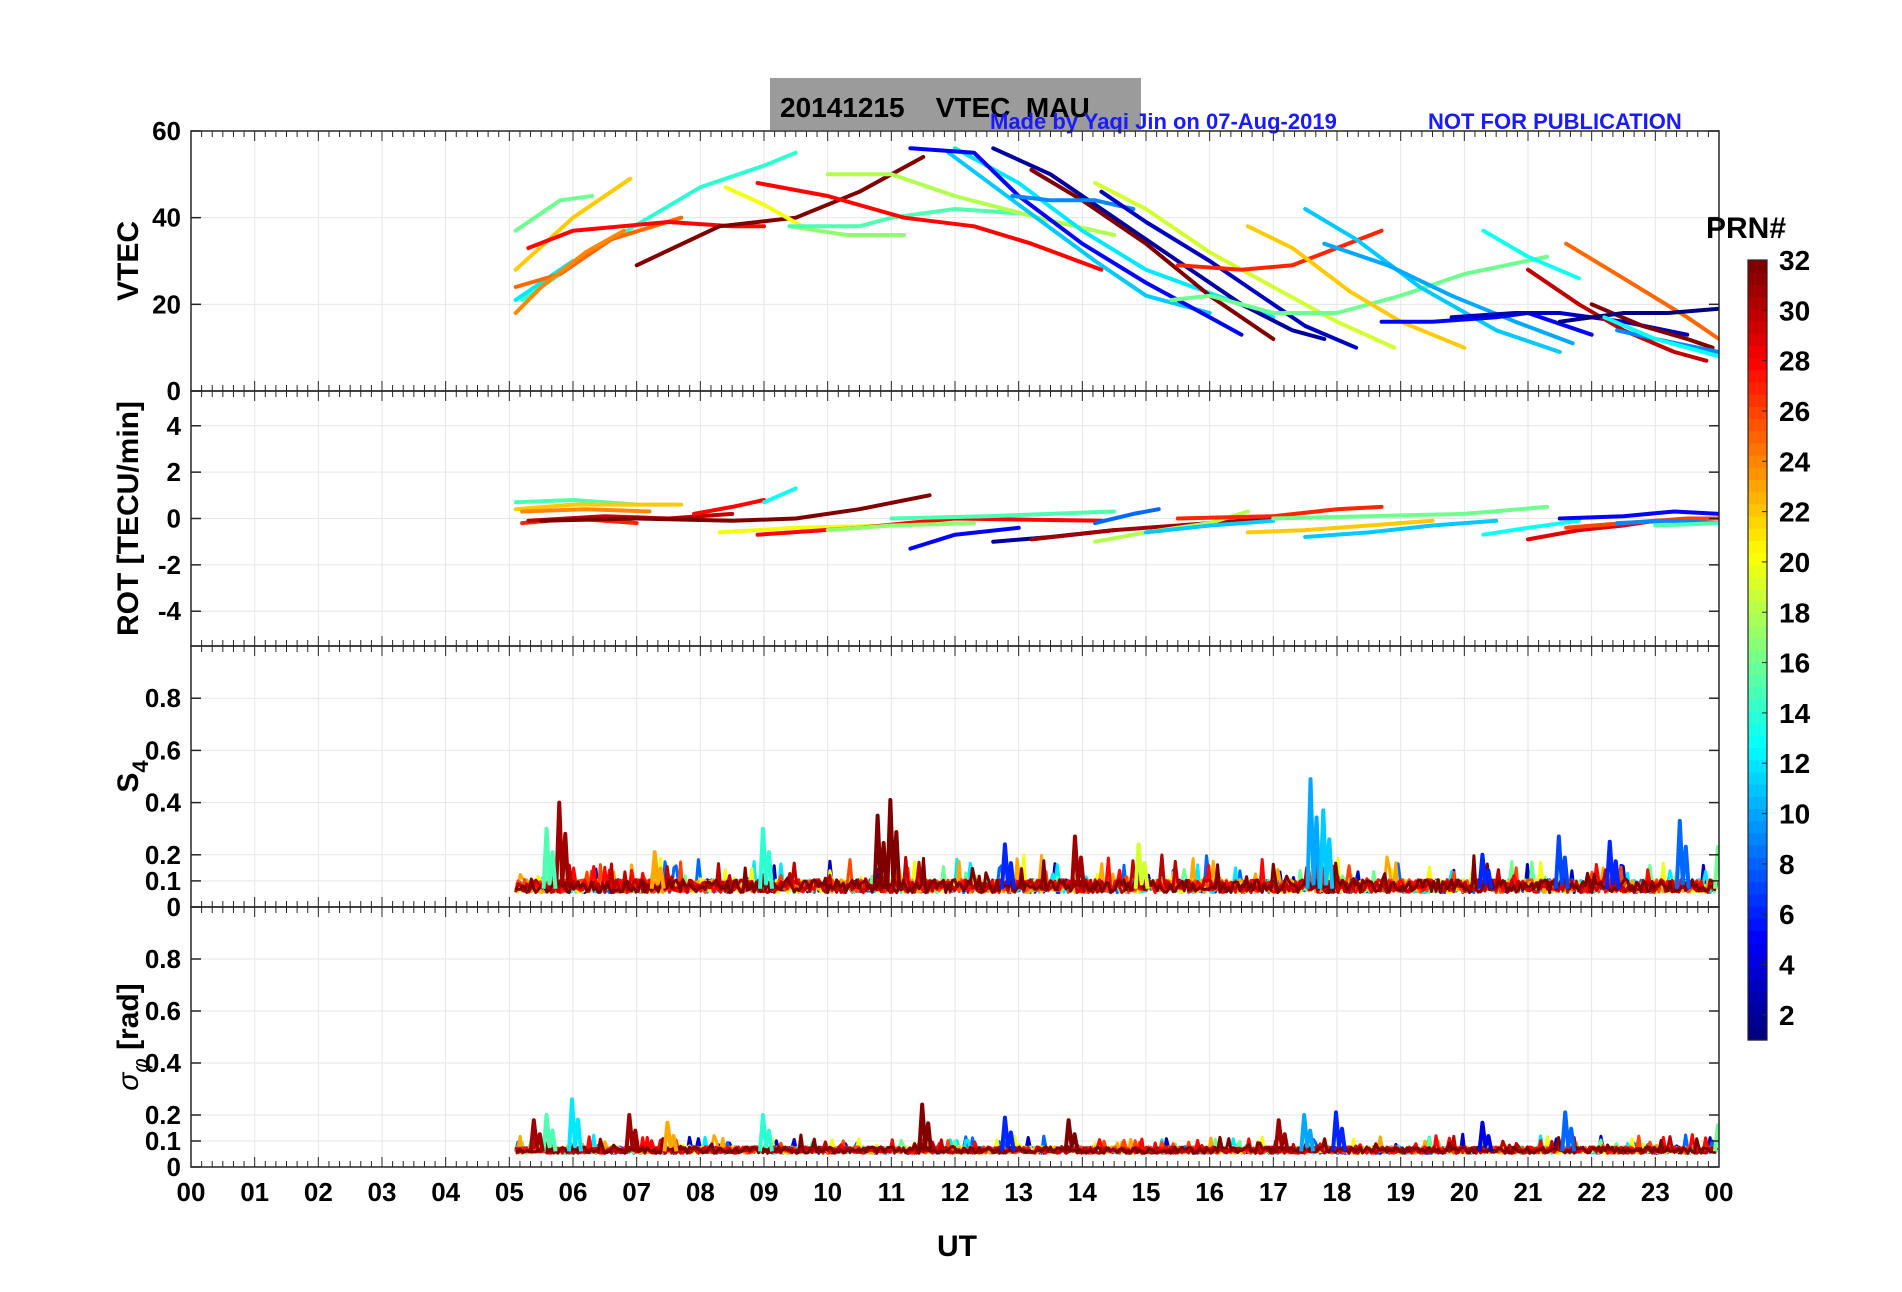 This screenshot has width=1902, height=1292. What do you see at coordinates (1273, 1192) in the screenshot?
I see `x-tick-label: 17` at bounding box center [1273, 1192].